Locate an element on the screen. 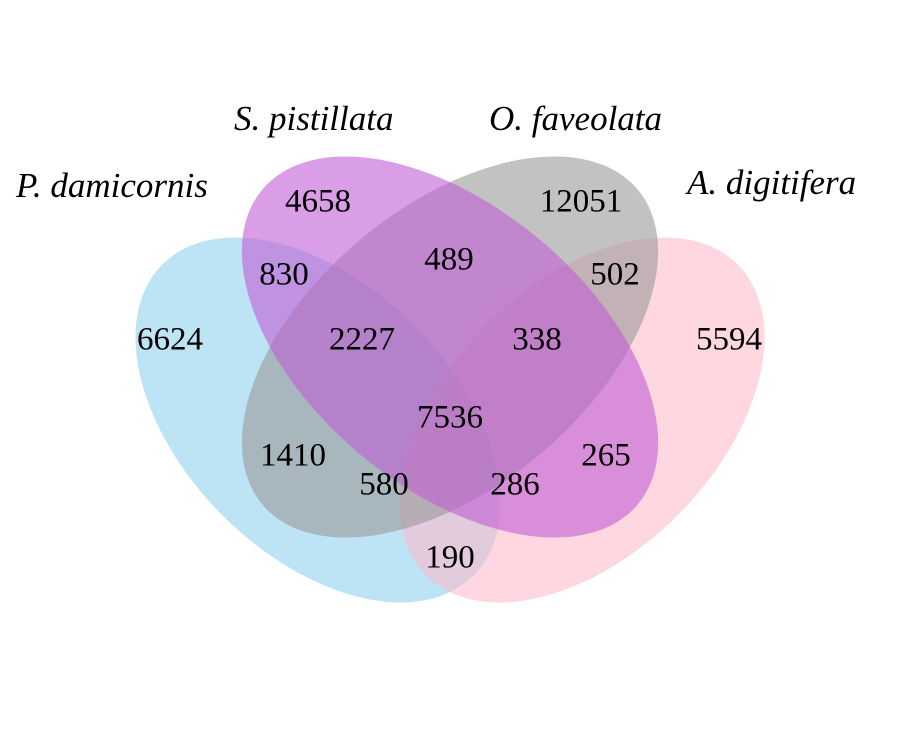 The height and width of the screenshot is (755, 900). count-pd-of-ad: 580 is located at coordinates (384, 485).